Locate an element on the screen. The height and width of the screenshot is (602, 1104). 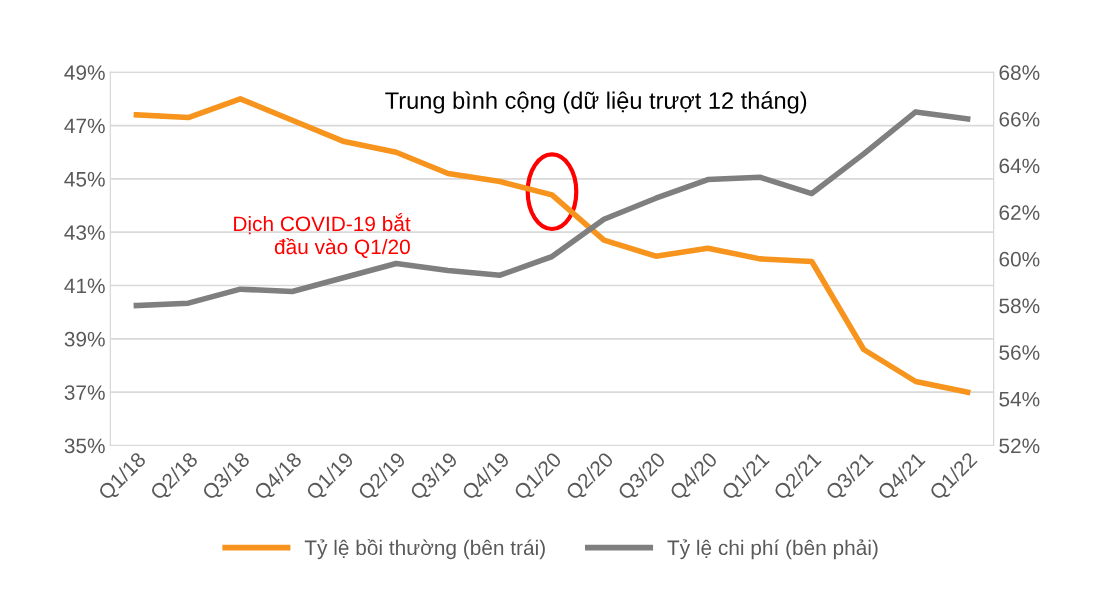
y-tick-label: 35% is located at coordinates (84, 446).